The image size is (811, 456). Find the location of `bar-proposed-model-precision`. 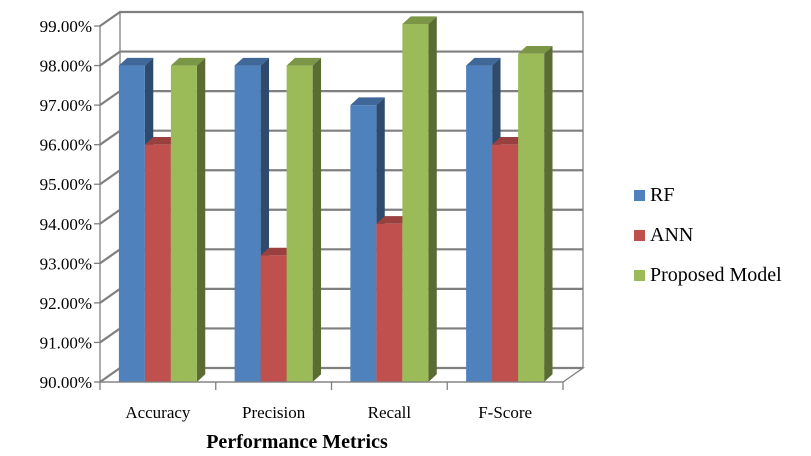

bar-proposed-model-precision is located at coordinates (304, 220).